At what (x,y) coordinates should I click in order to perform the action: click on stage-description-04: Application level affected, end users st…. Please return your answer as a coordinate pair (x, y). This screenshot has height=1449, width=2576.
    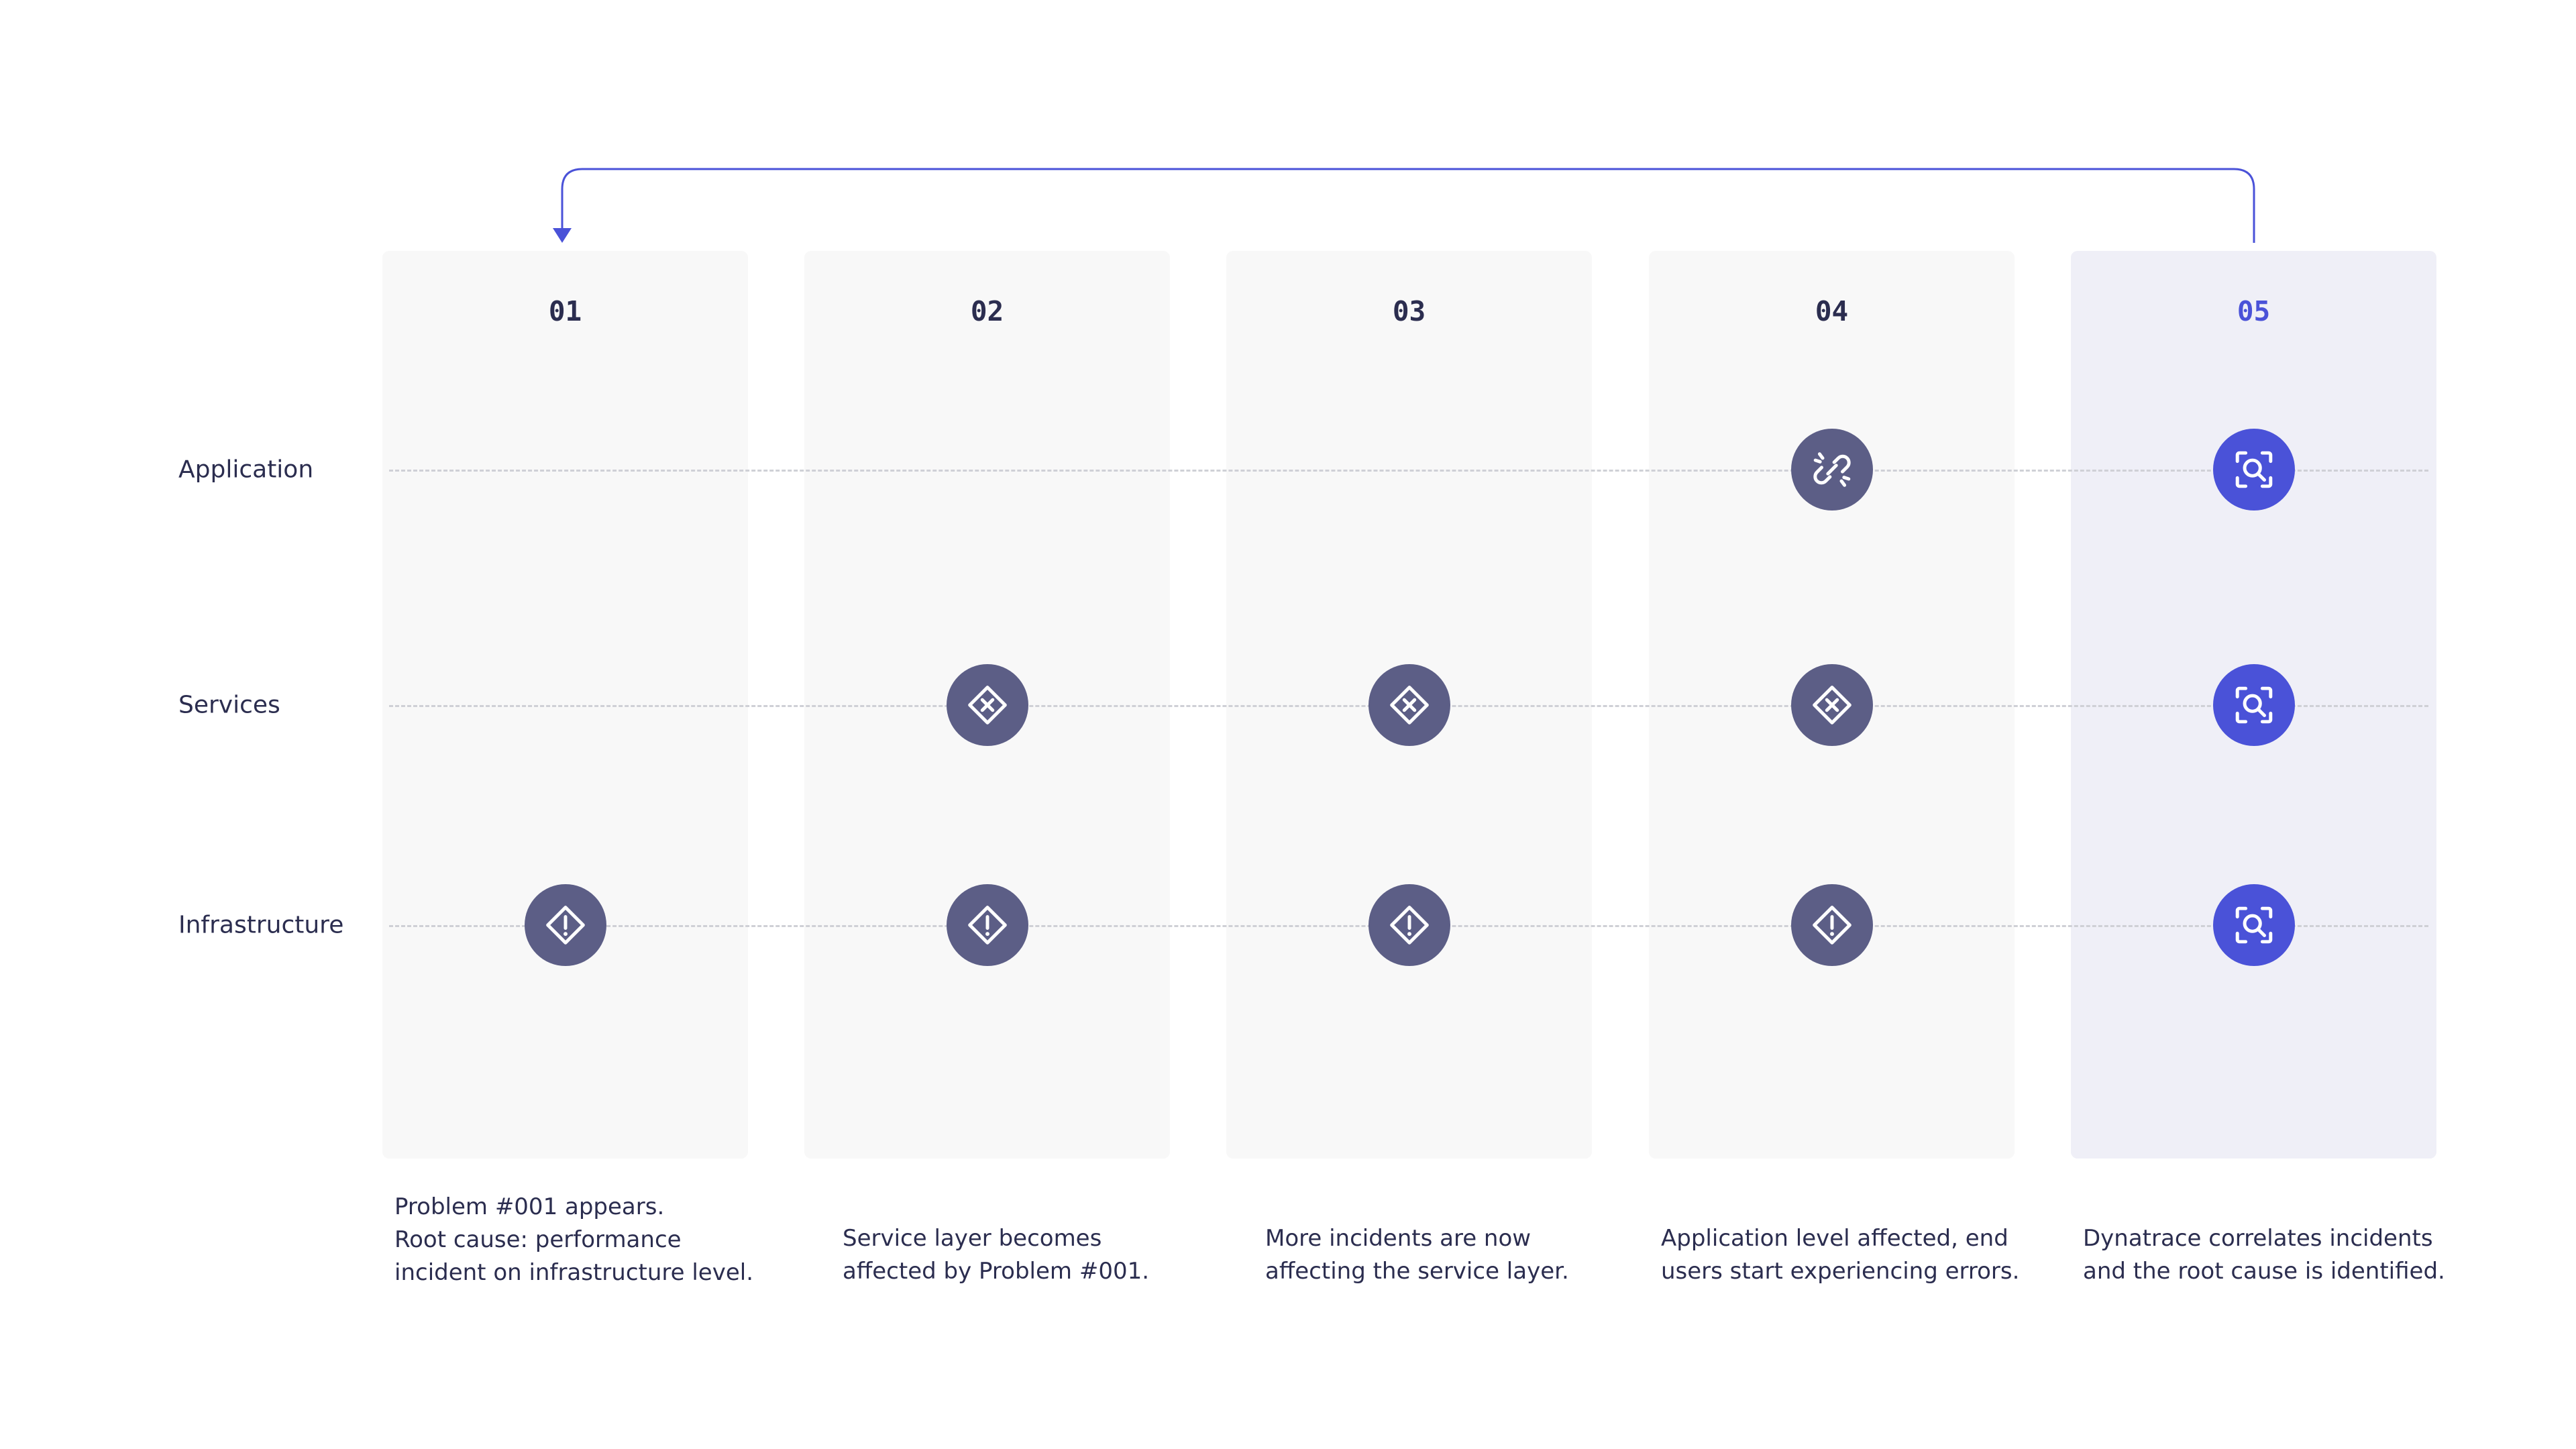
    Looking at the image, I should click on (1840, 1255).